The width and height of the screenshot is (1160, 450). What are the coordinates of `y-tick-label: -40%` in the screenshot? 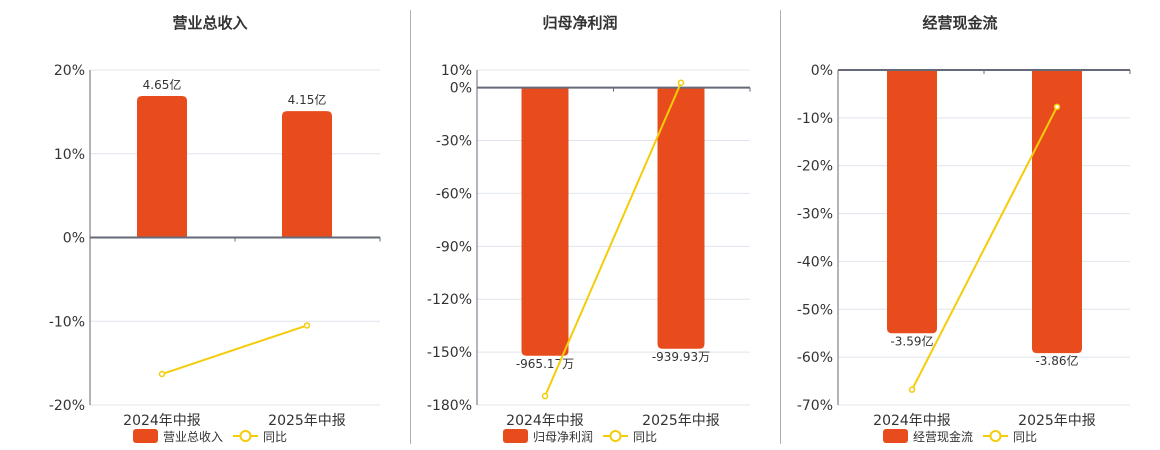 It's located at (815, 262).